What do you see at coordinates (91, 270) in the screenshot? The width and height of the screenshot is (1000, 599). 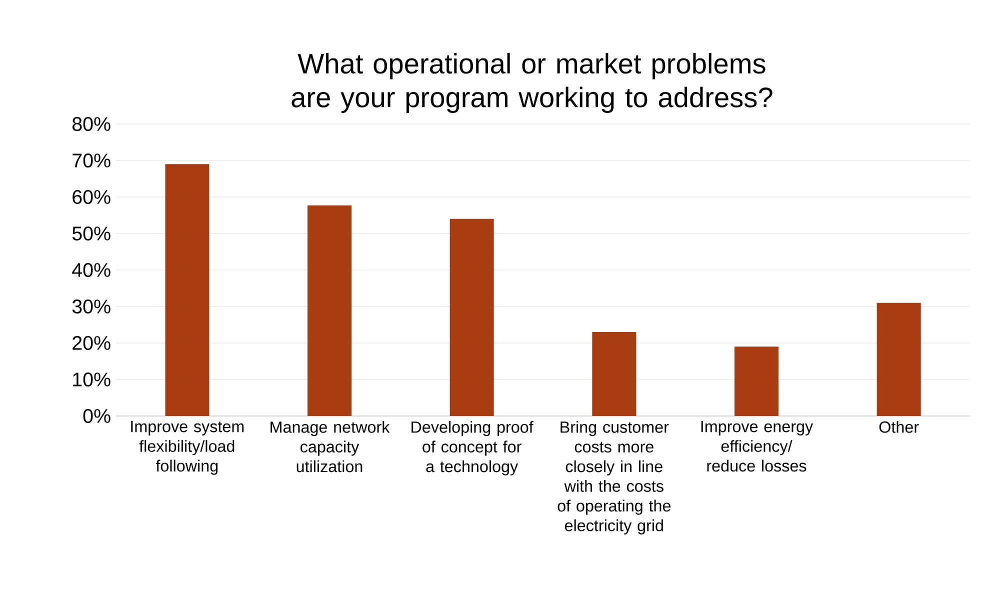 I see `y-tick-label: 40%` at bounding box center [91, 270].